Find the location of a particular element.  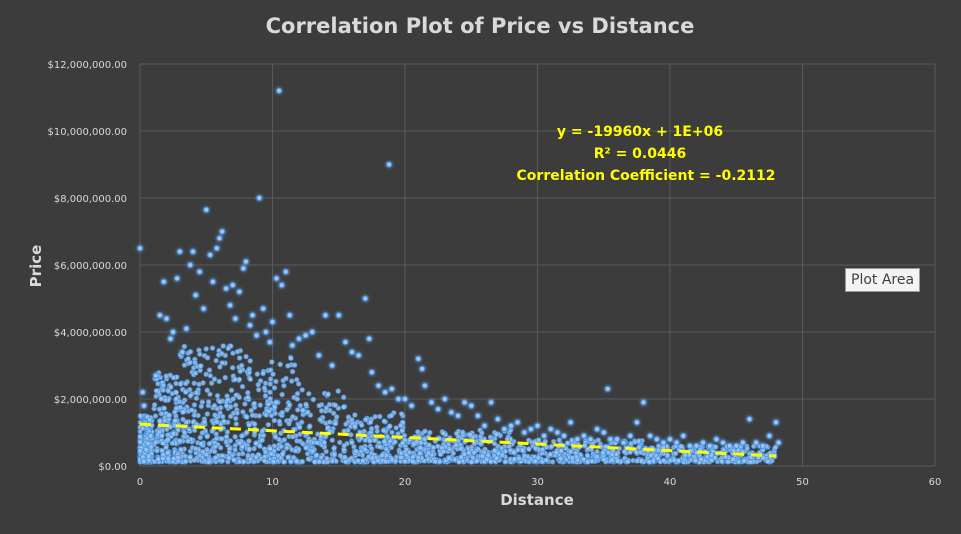

y-tick-label-0: $0.00 is located at coordinates (112, 467).